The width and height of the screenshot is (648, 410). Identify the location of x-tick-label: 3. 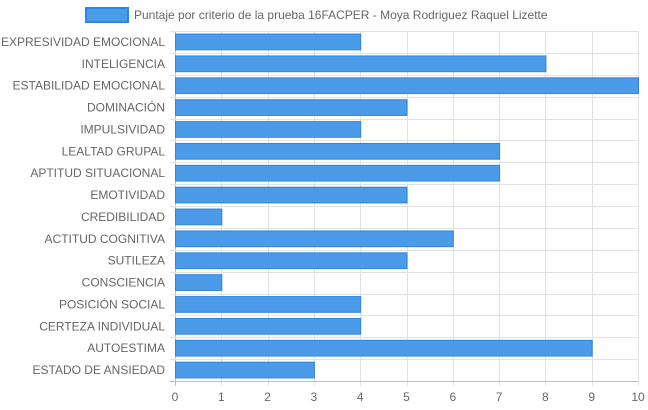
(314, 397).